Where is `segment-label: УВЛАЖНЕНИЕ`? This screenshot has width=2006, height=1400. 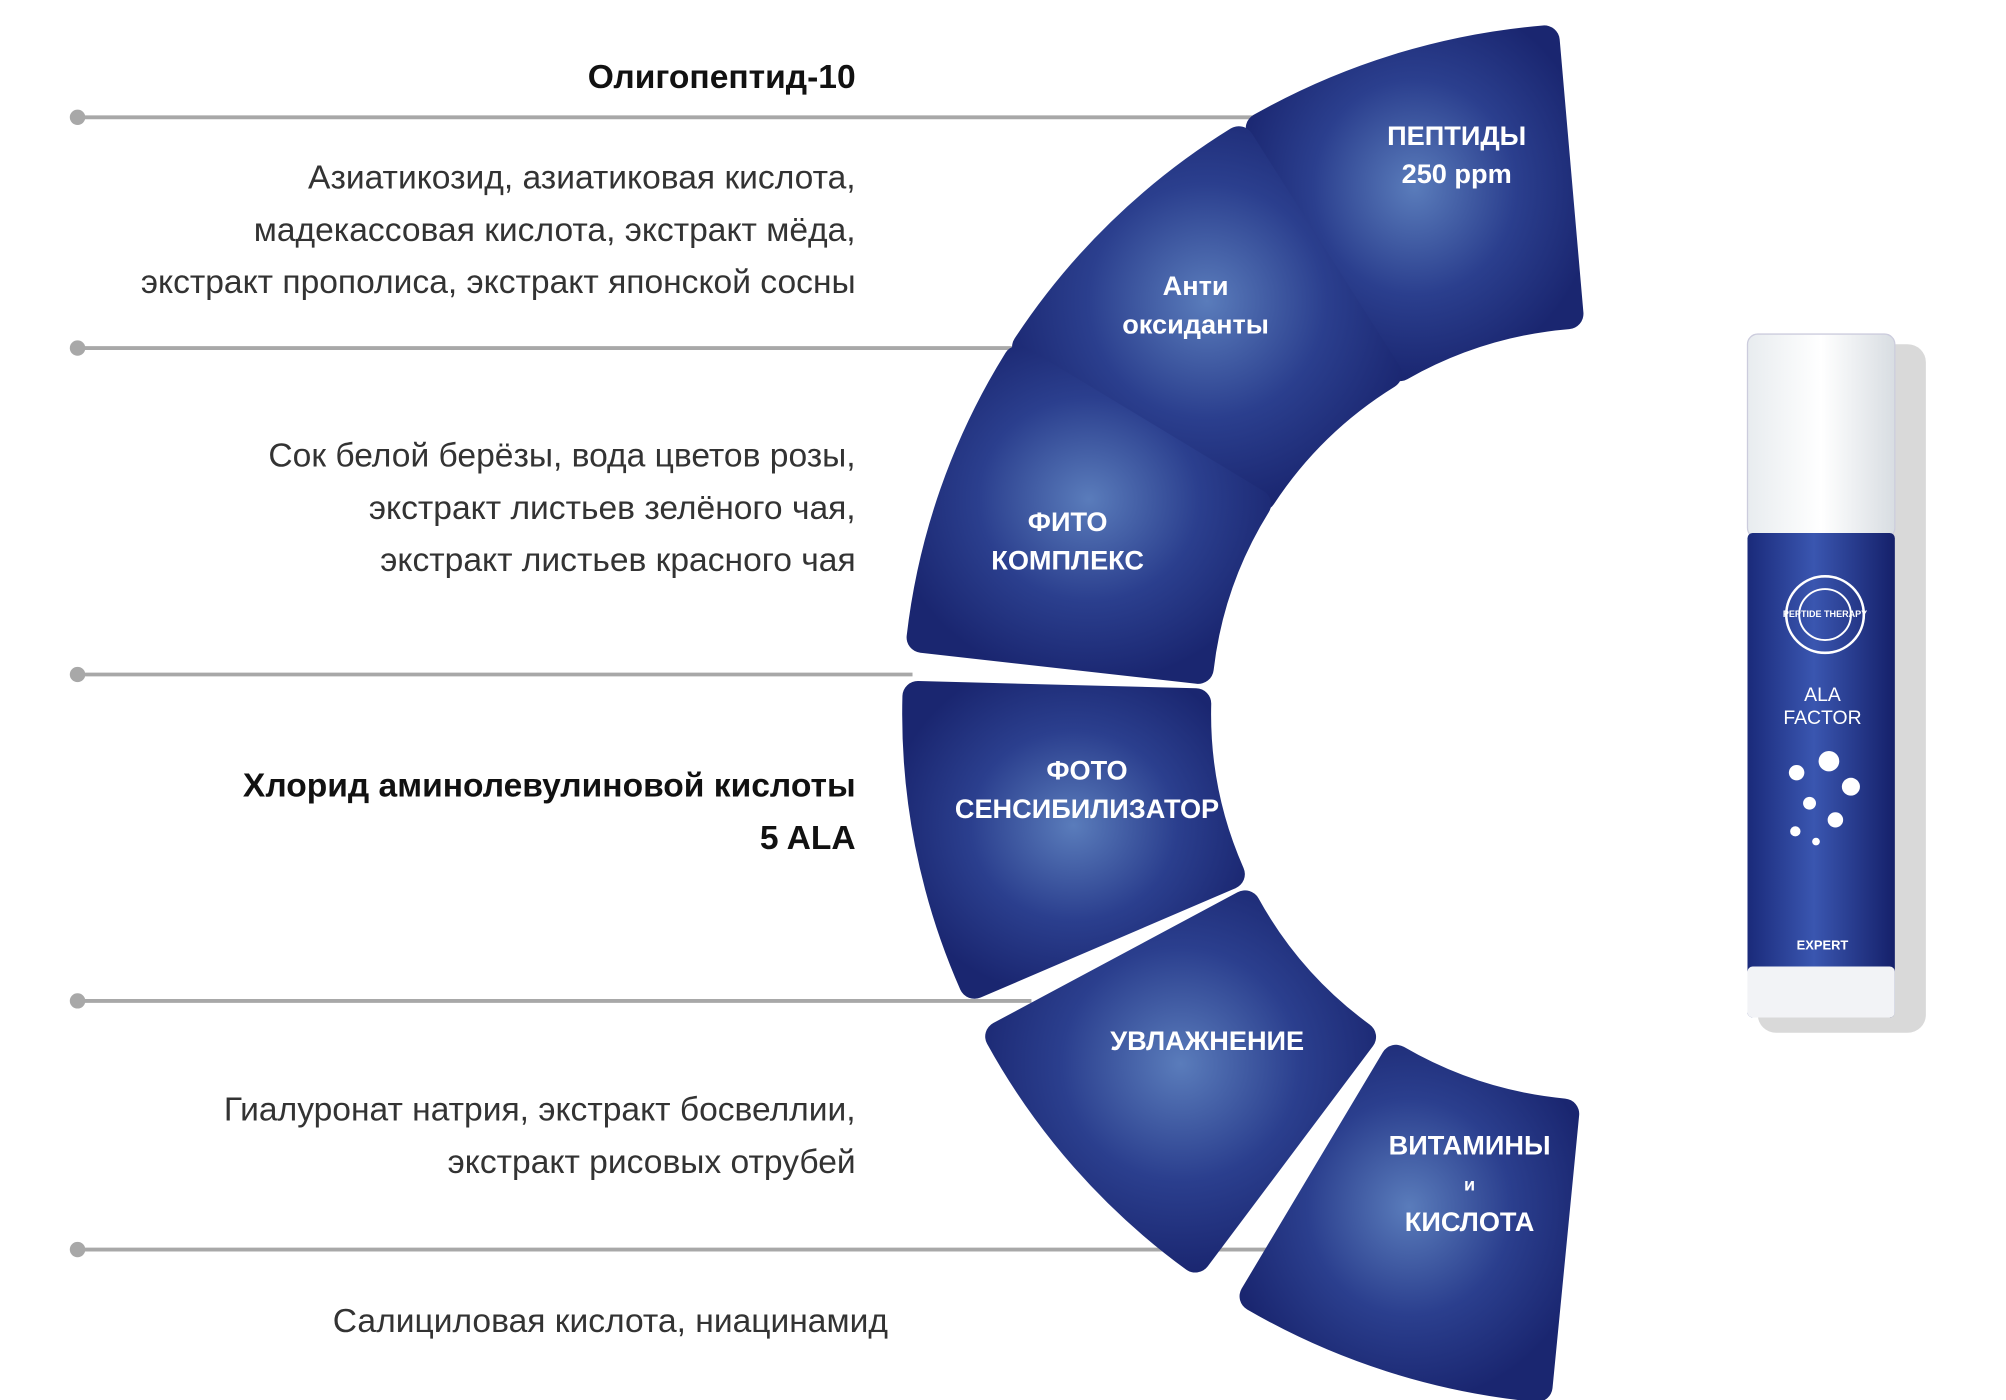
segment-label: УВЛАЖНЕНИЕ is located at coordinates (1207, 1041).